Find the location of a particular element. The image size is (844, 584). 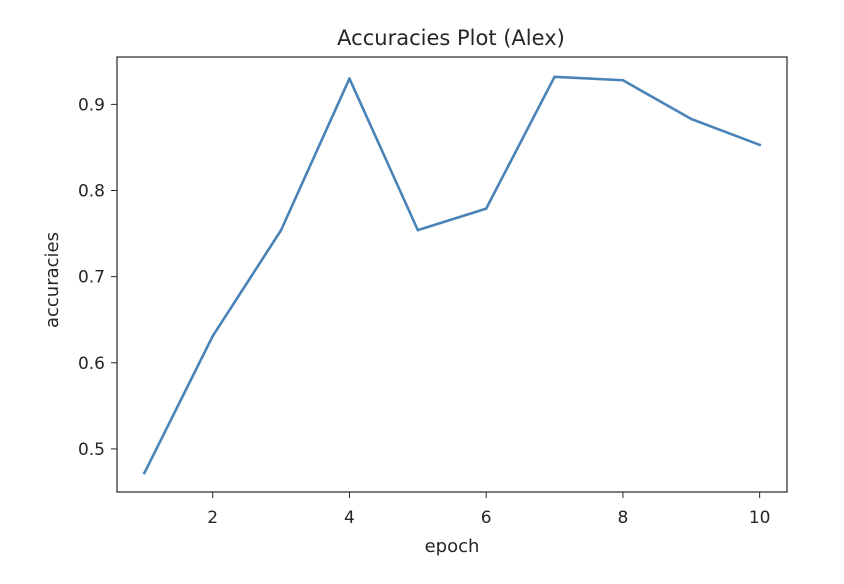

x-tick-label: 10 is located at coordinates (760, 518).